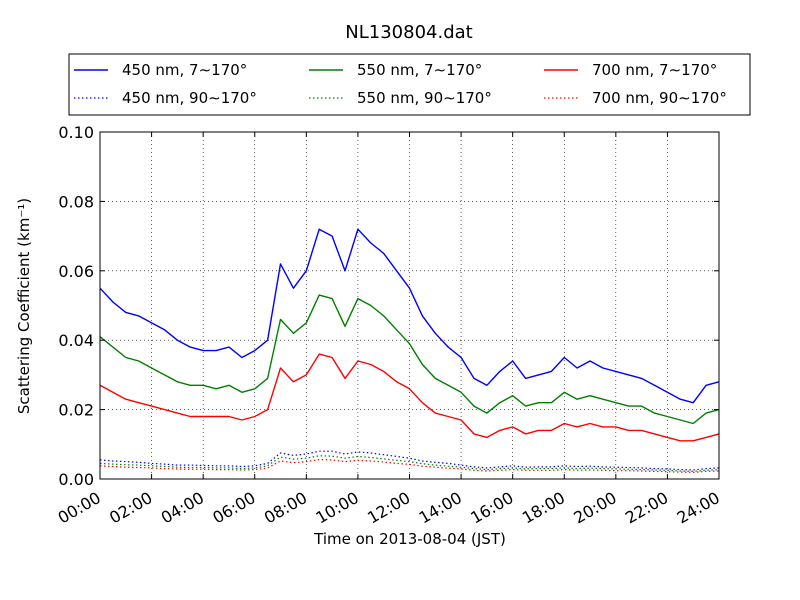 The height and width of the screenshot is (600, 800). I want to click on chart-title: NL130804.dat, so click(408, 32).